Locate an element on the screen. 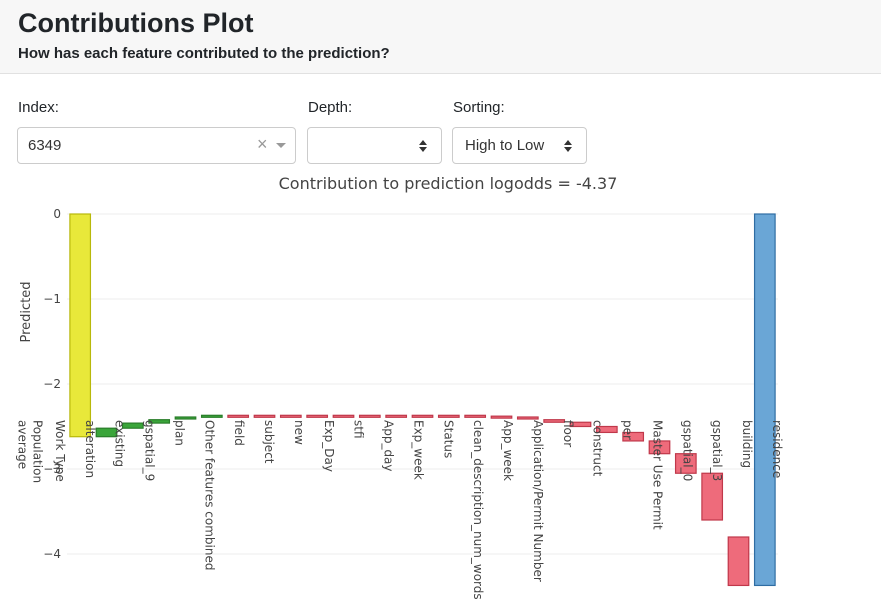 This screenshot has width=881, height=612. x-tick-text: gspatial_3 is located at coordinates (717, 450).